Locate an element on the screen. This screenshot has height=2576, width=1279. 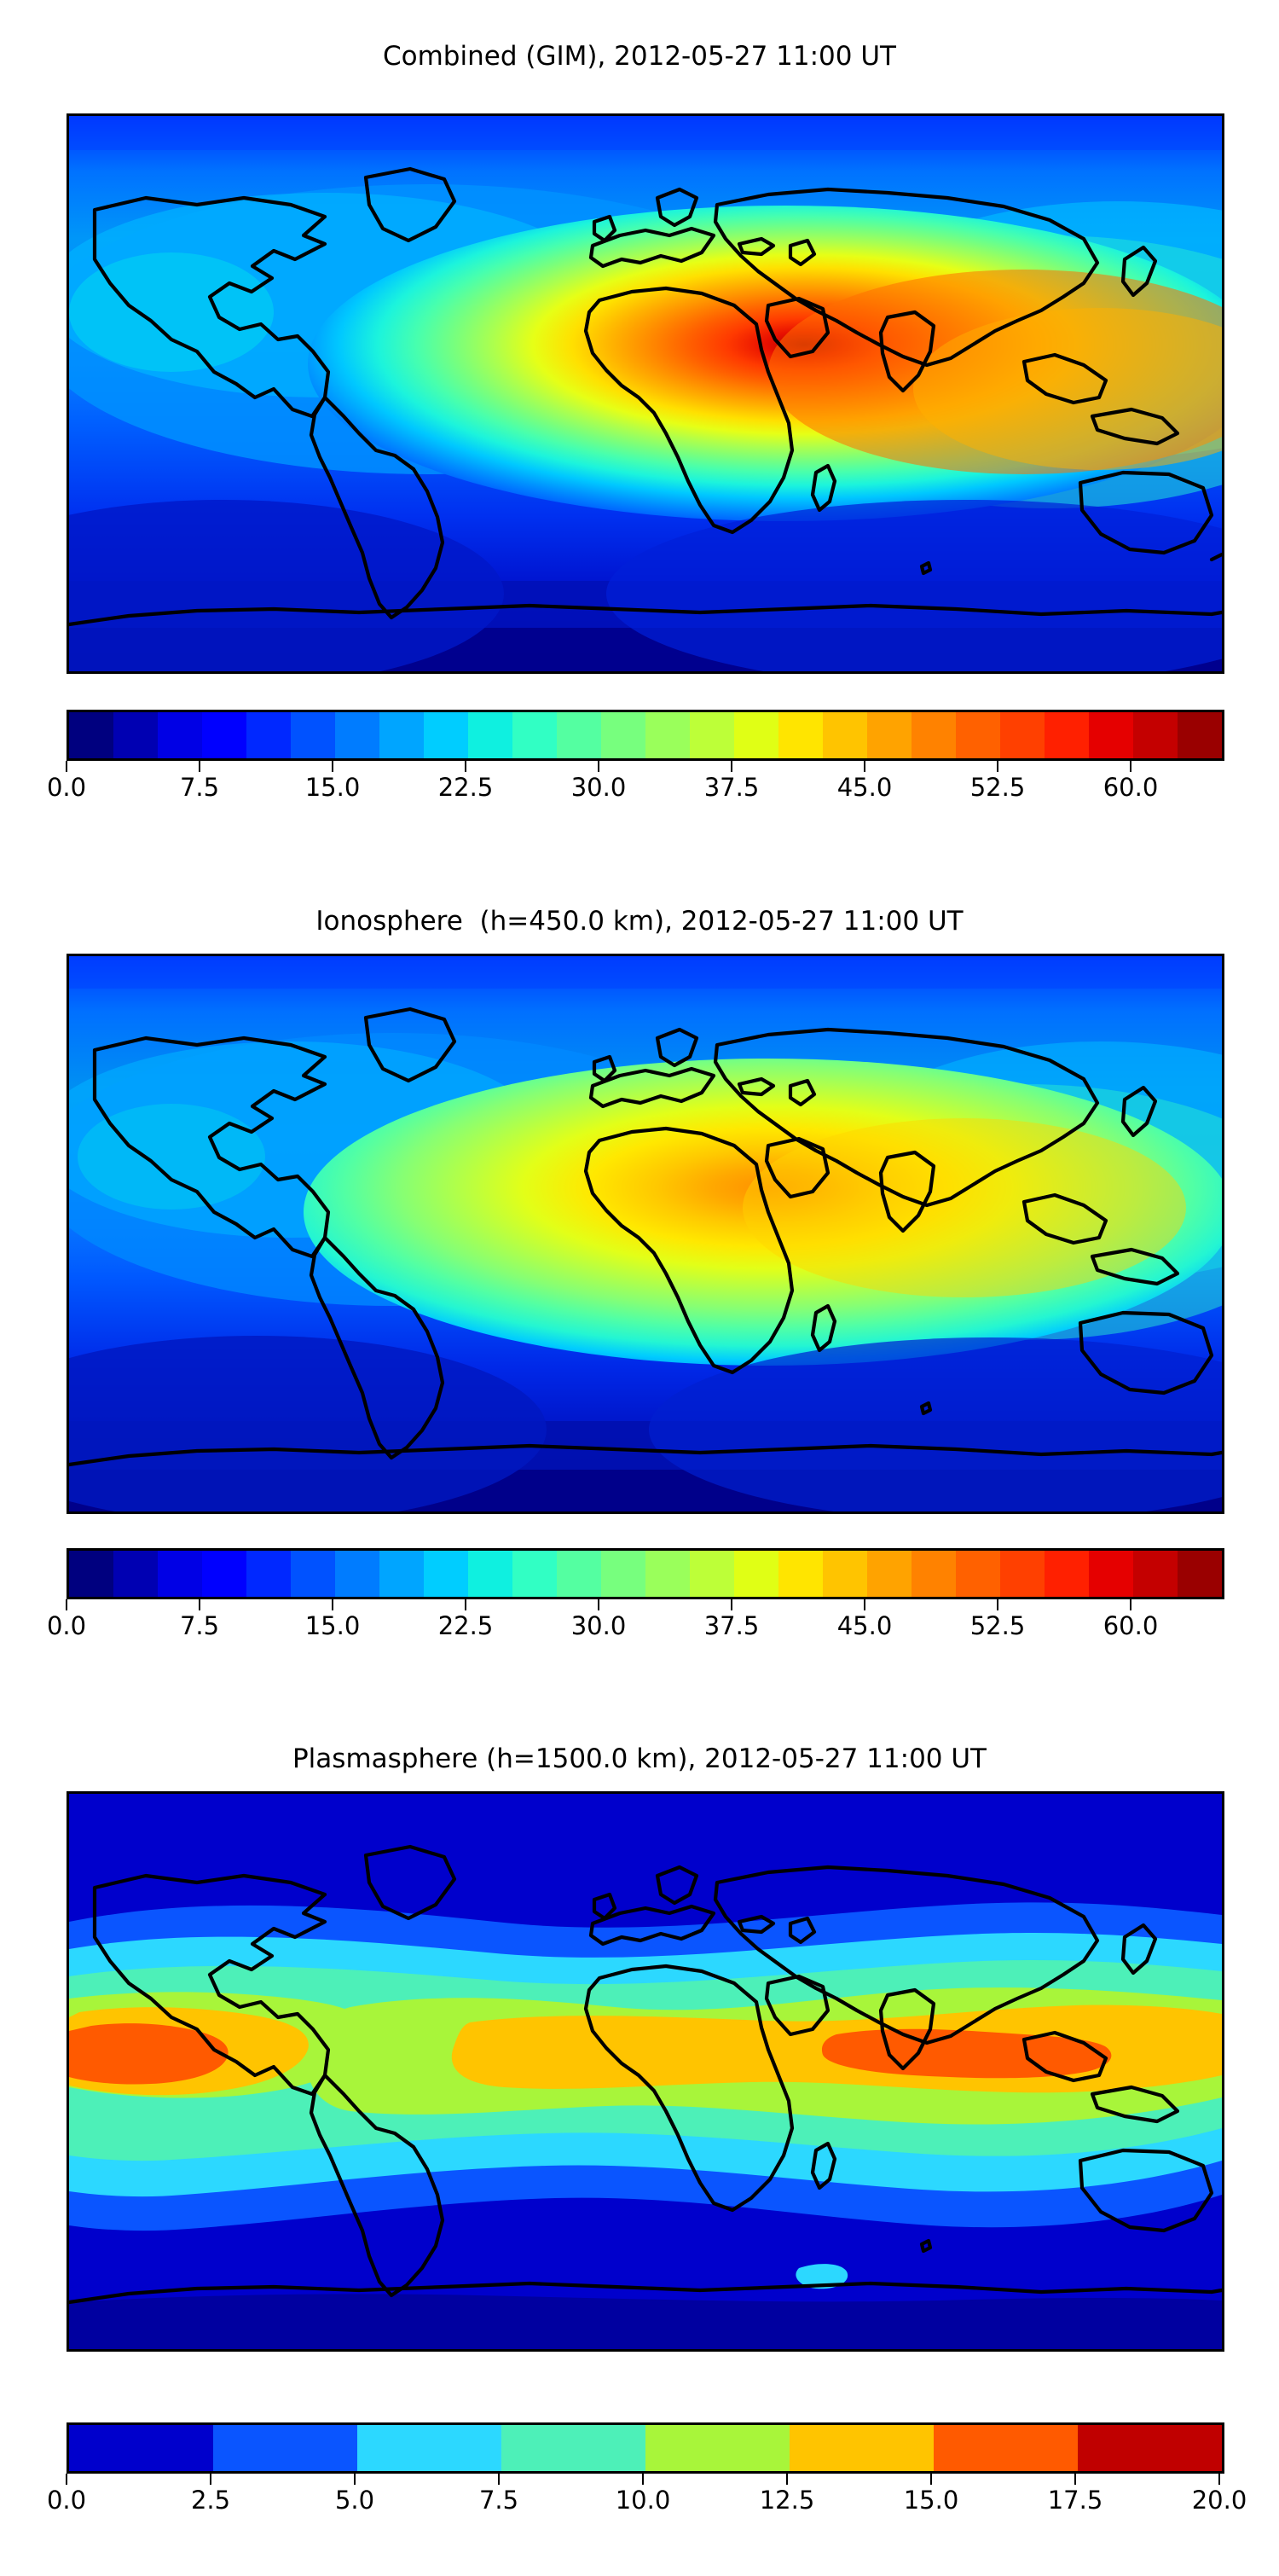
colorbar-tick-label: 15.0 is located at coordinates (332, 1625).